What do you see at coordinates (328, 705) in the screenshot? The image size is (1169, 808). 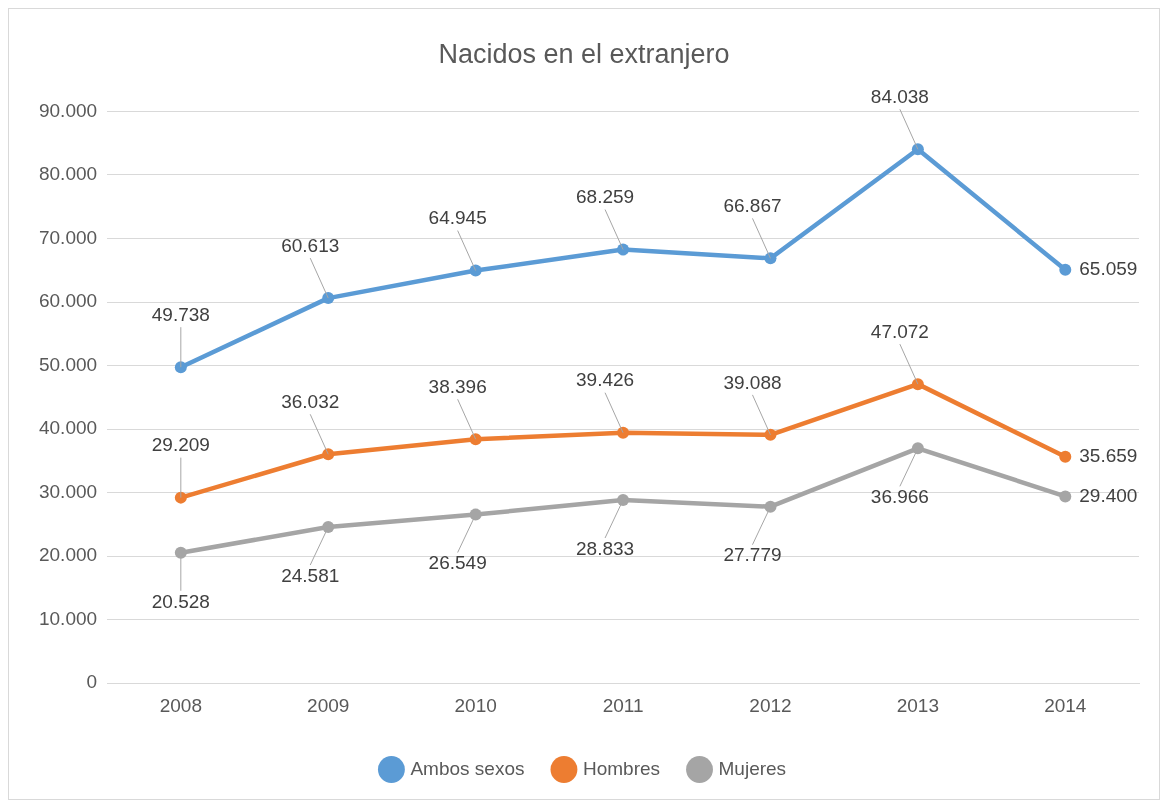 I see `x-tick-label: 2009` at bounding box center [328, 705].